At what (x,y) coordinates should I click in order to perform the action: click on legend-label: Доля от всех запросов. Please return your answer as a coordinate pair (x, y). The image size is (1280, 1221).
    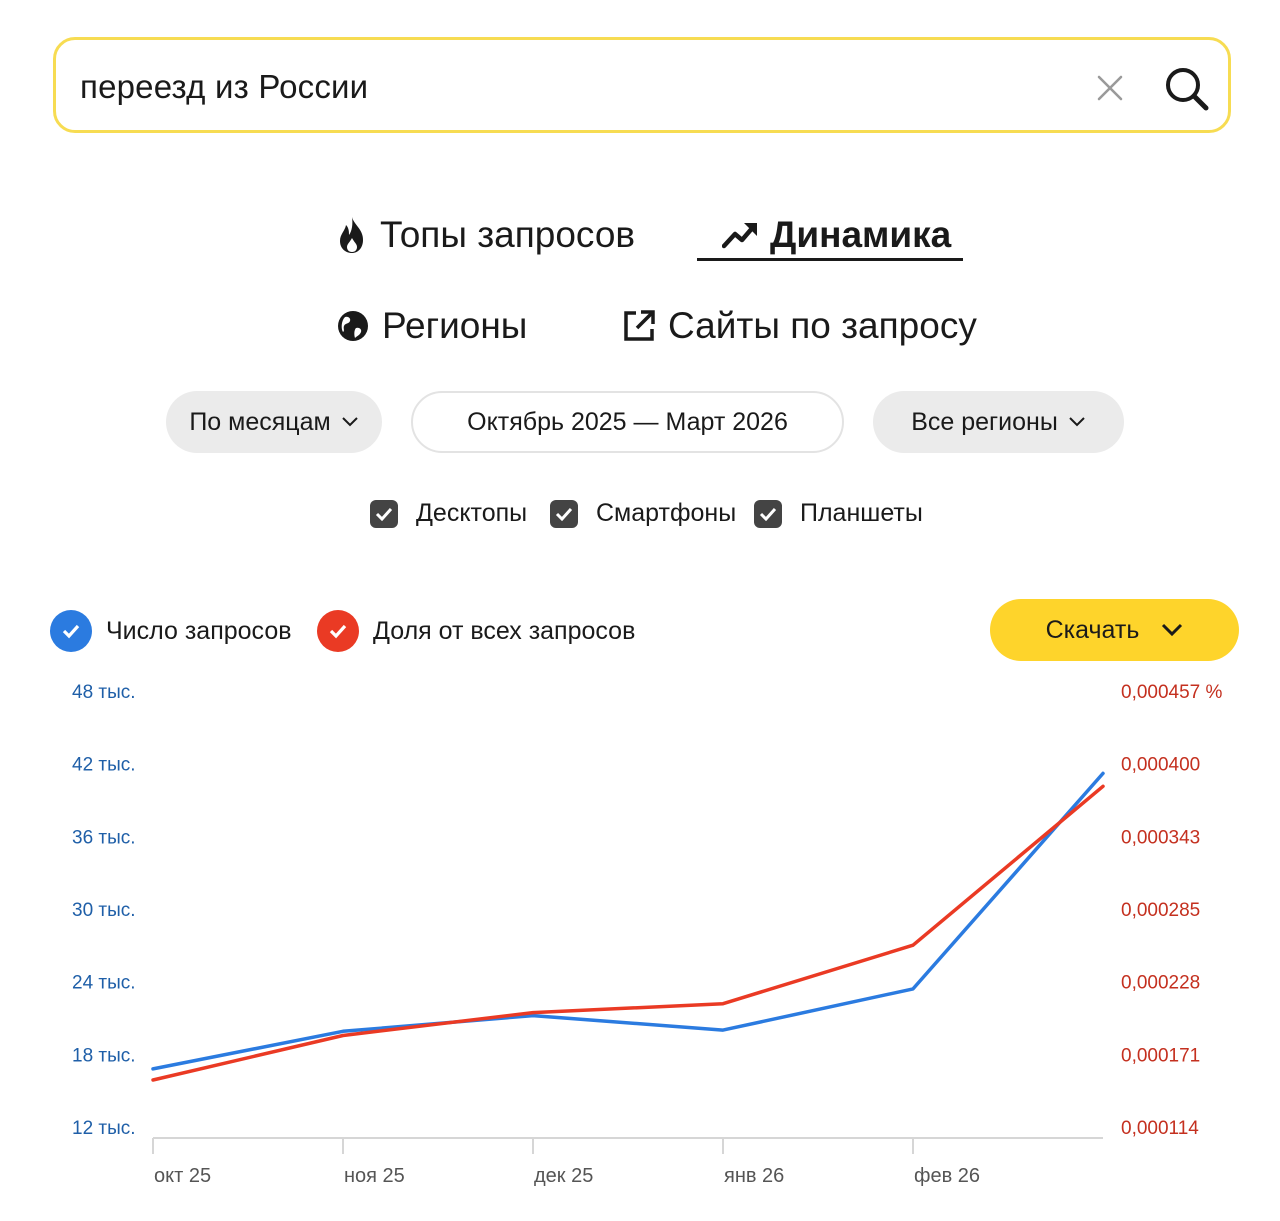
    Looking at the image, I should click on (504, 630).